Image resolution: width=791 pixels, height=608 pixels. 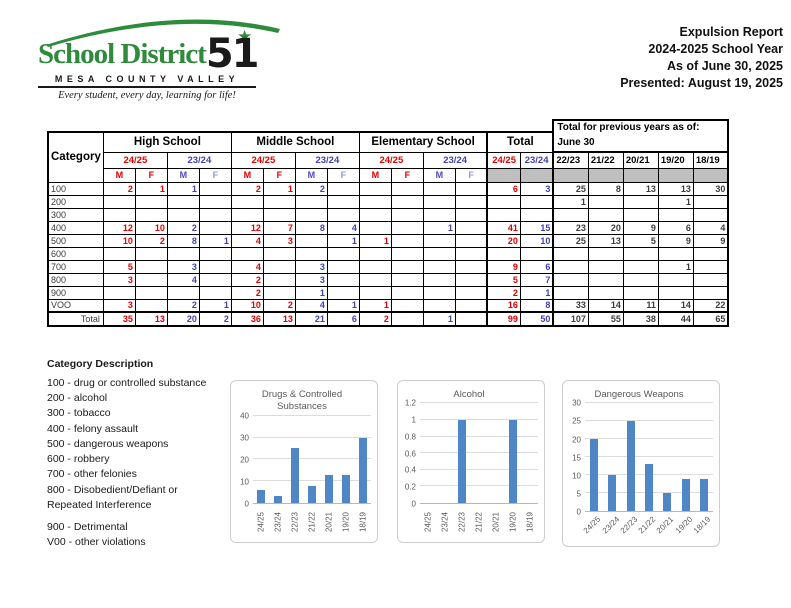 I want to click on y-tick-label: 40, so click(x=244, y=416).